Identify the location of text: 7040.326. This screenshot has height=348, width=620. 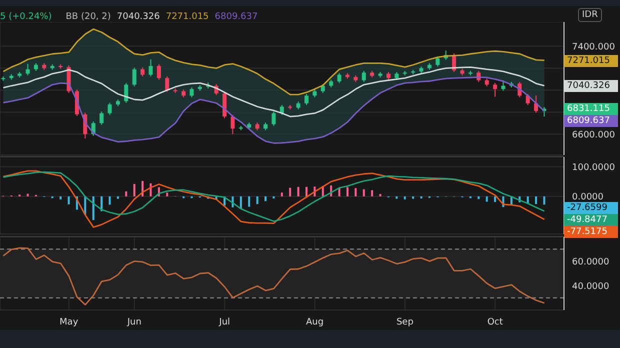
(591, 86).